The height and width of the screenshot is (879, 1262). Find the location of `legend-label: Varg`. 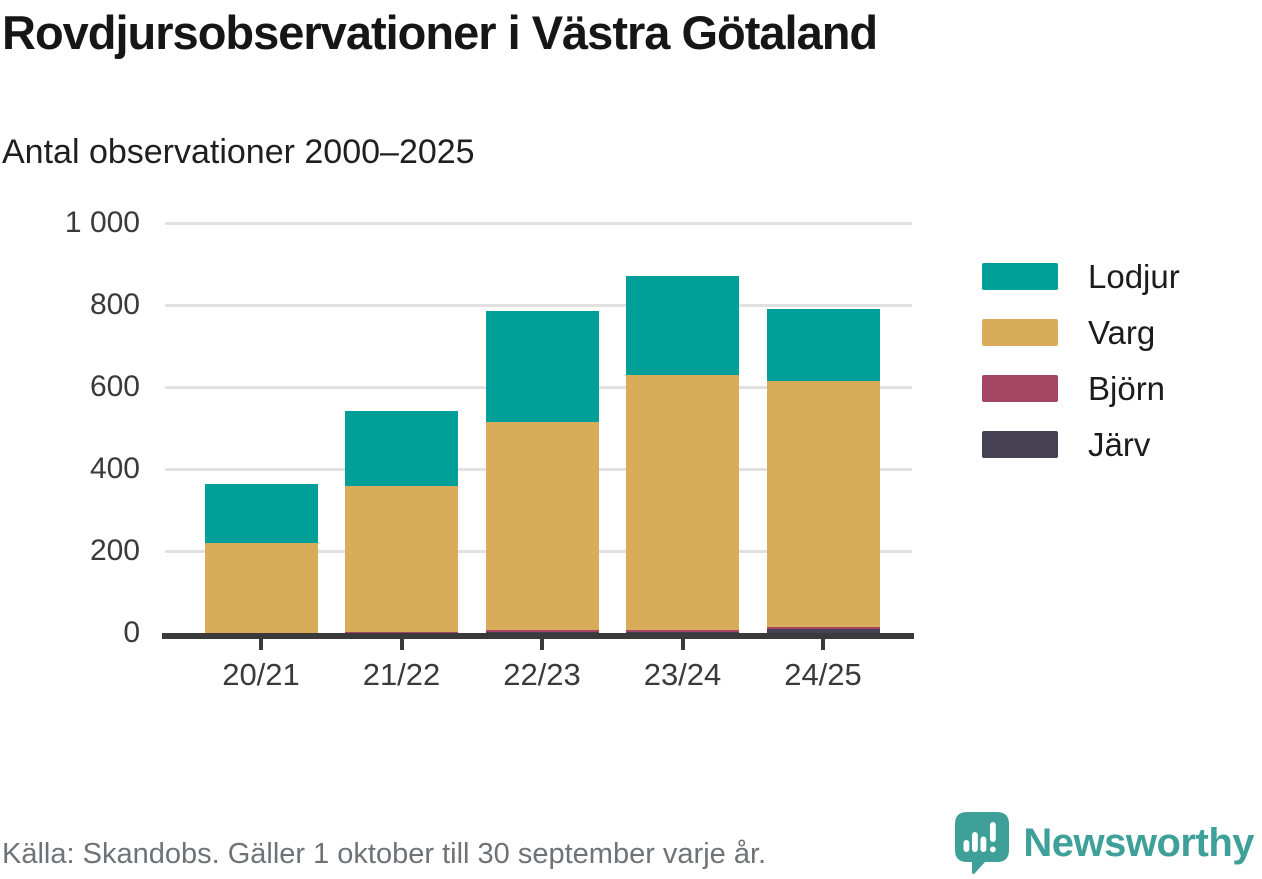

legend-label: Varg is located at coordinates (1122, 332).